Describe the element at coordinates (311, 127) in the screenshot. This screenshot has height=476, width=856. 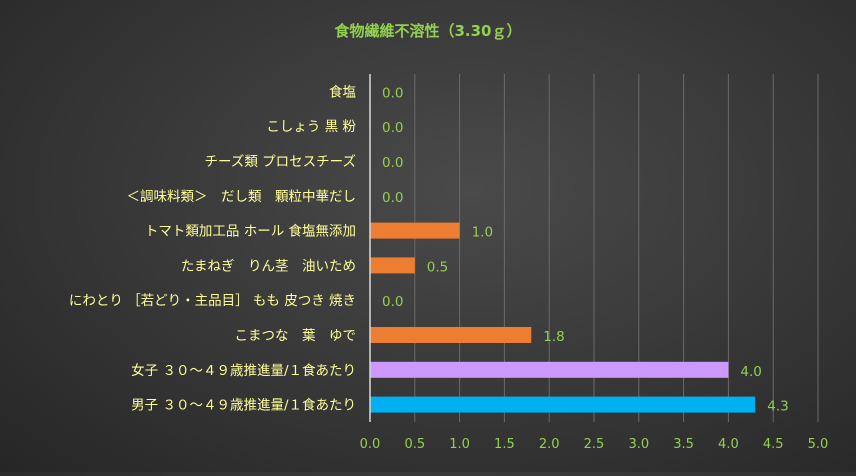
I see `category-label: こしょう 黒 粉` at that location.